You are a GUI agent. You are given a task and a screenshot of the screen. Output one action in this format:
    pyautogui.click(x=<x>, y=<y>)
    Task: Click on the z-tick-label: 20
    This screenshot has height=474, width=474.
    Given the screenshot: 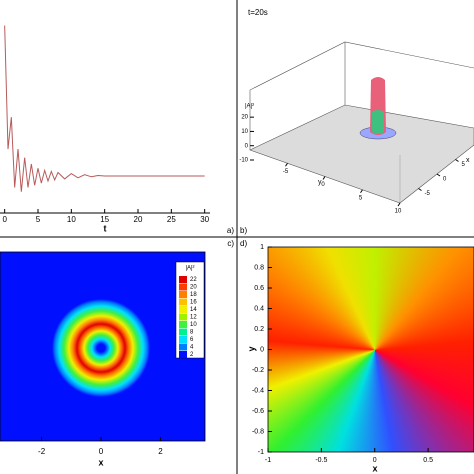 What is the action you would take?
    pyautogui.click(x=244, y=118)
    